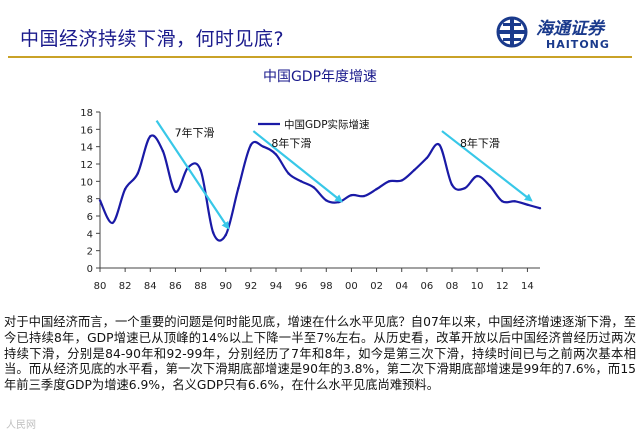 Image resolution: width=640 pixels, height=433 pixels. I want to click on x-tick-label: 12, so click(502, 286).